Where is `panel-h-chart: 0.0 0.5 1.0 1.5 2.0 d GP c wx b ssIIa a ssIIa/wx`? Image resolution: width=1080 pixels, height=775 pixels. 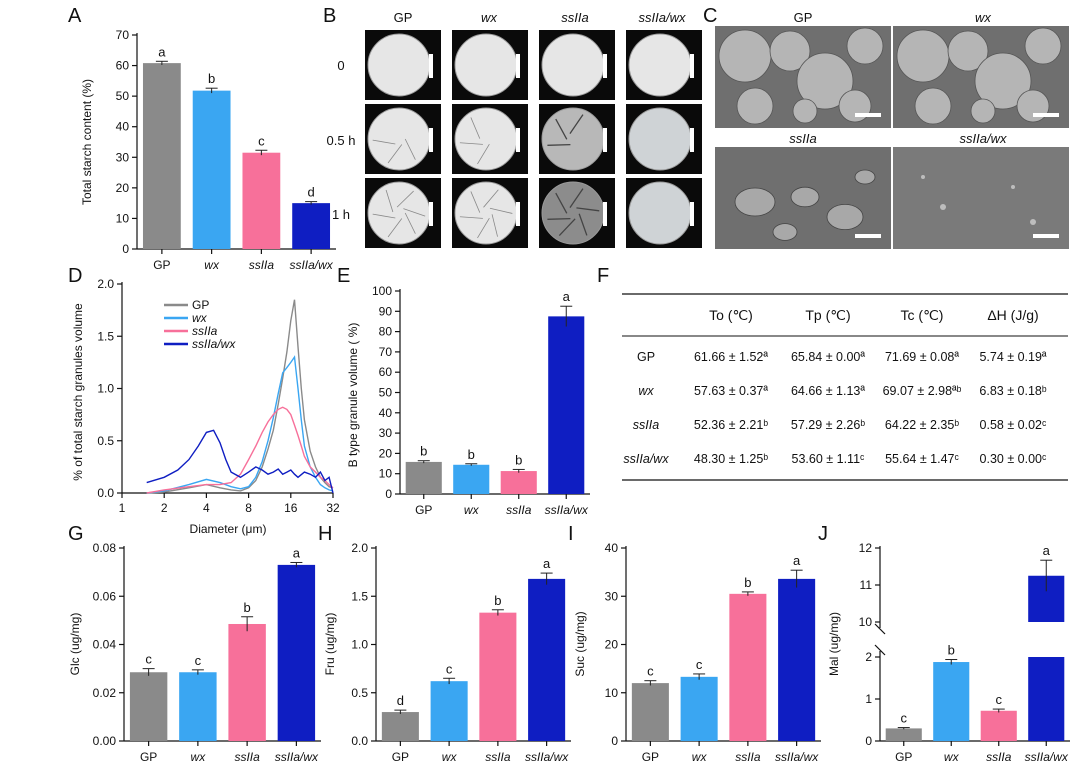
panel-h-chart: 0.0 0.5 1.0 1.5 2.0 d GP c wx b ssIIa a ssIIa/wx is located at coordinates (461, 652).